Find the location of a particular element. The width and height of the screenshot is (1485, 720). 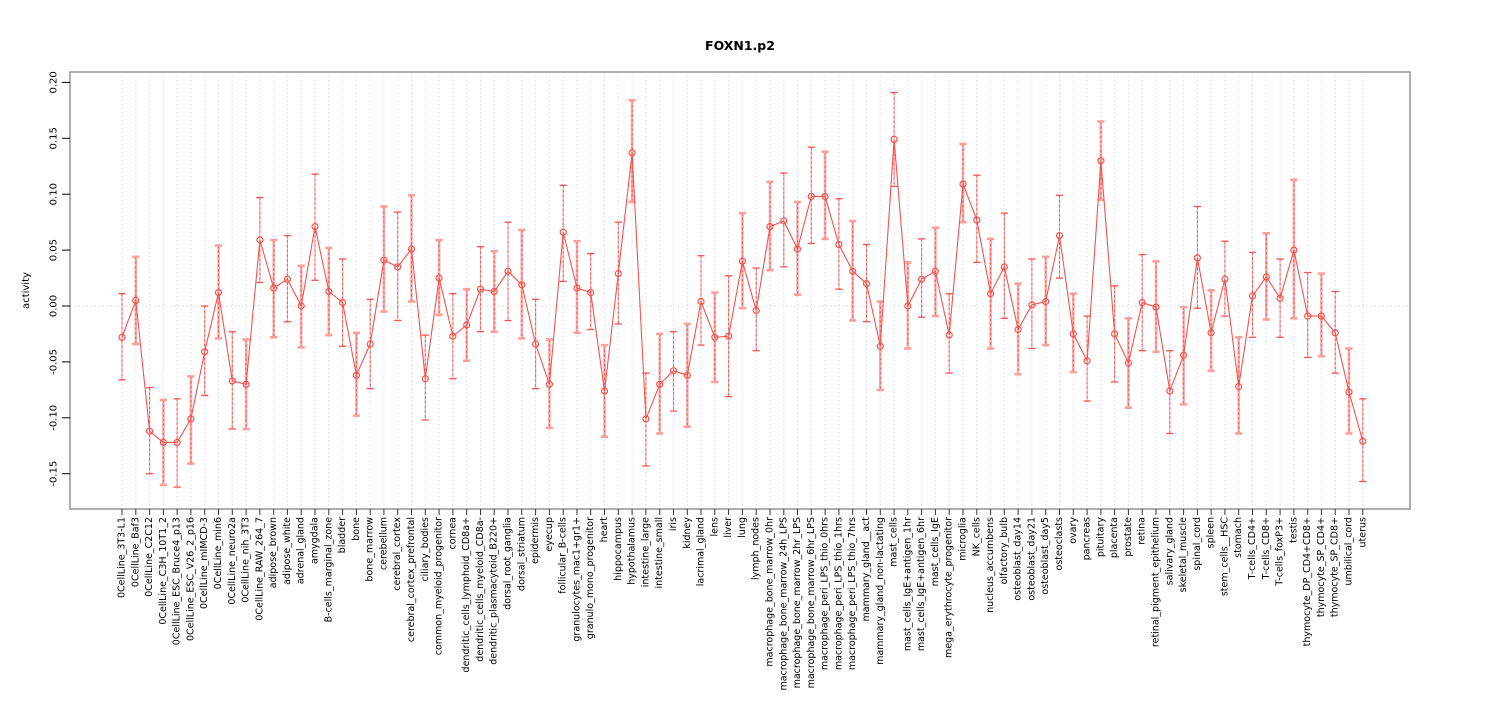

svg-text: mammary_gland_non-lactating is located at coordinates (880, 591).